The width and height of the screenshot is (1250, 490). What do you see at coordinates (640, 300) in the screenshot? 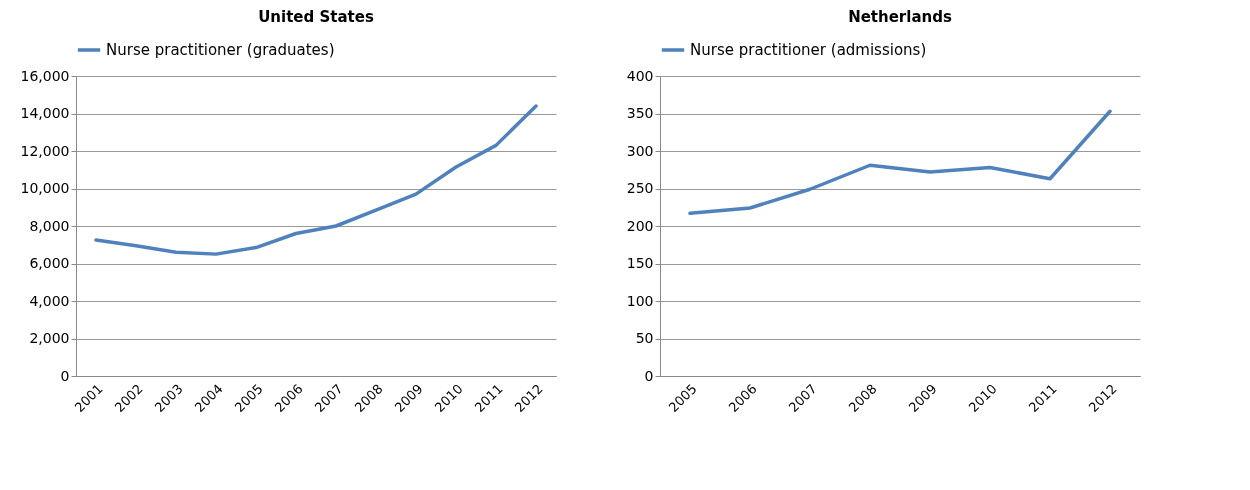
I see `y-tick-label: 100` at bounding box center [640, 300].